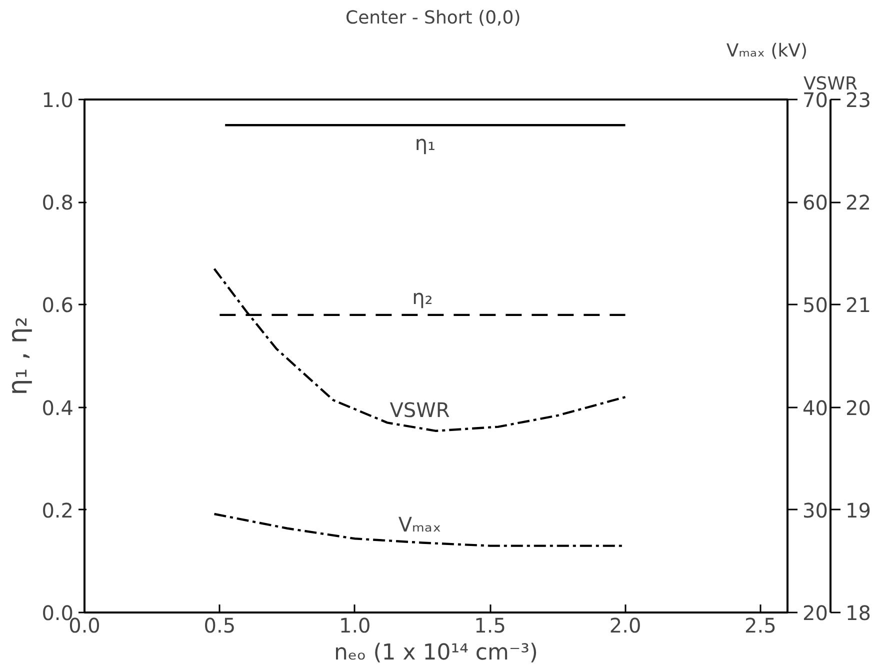 This screenshot has width=873, height=668. What do you see at coordinates (433, 18) in the screenshot?
I see `chart-title: Center - Short (0,0)` at bounding box center [433, 18].